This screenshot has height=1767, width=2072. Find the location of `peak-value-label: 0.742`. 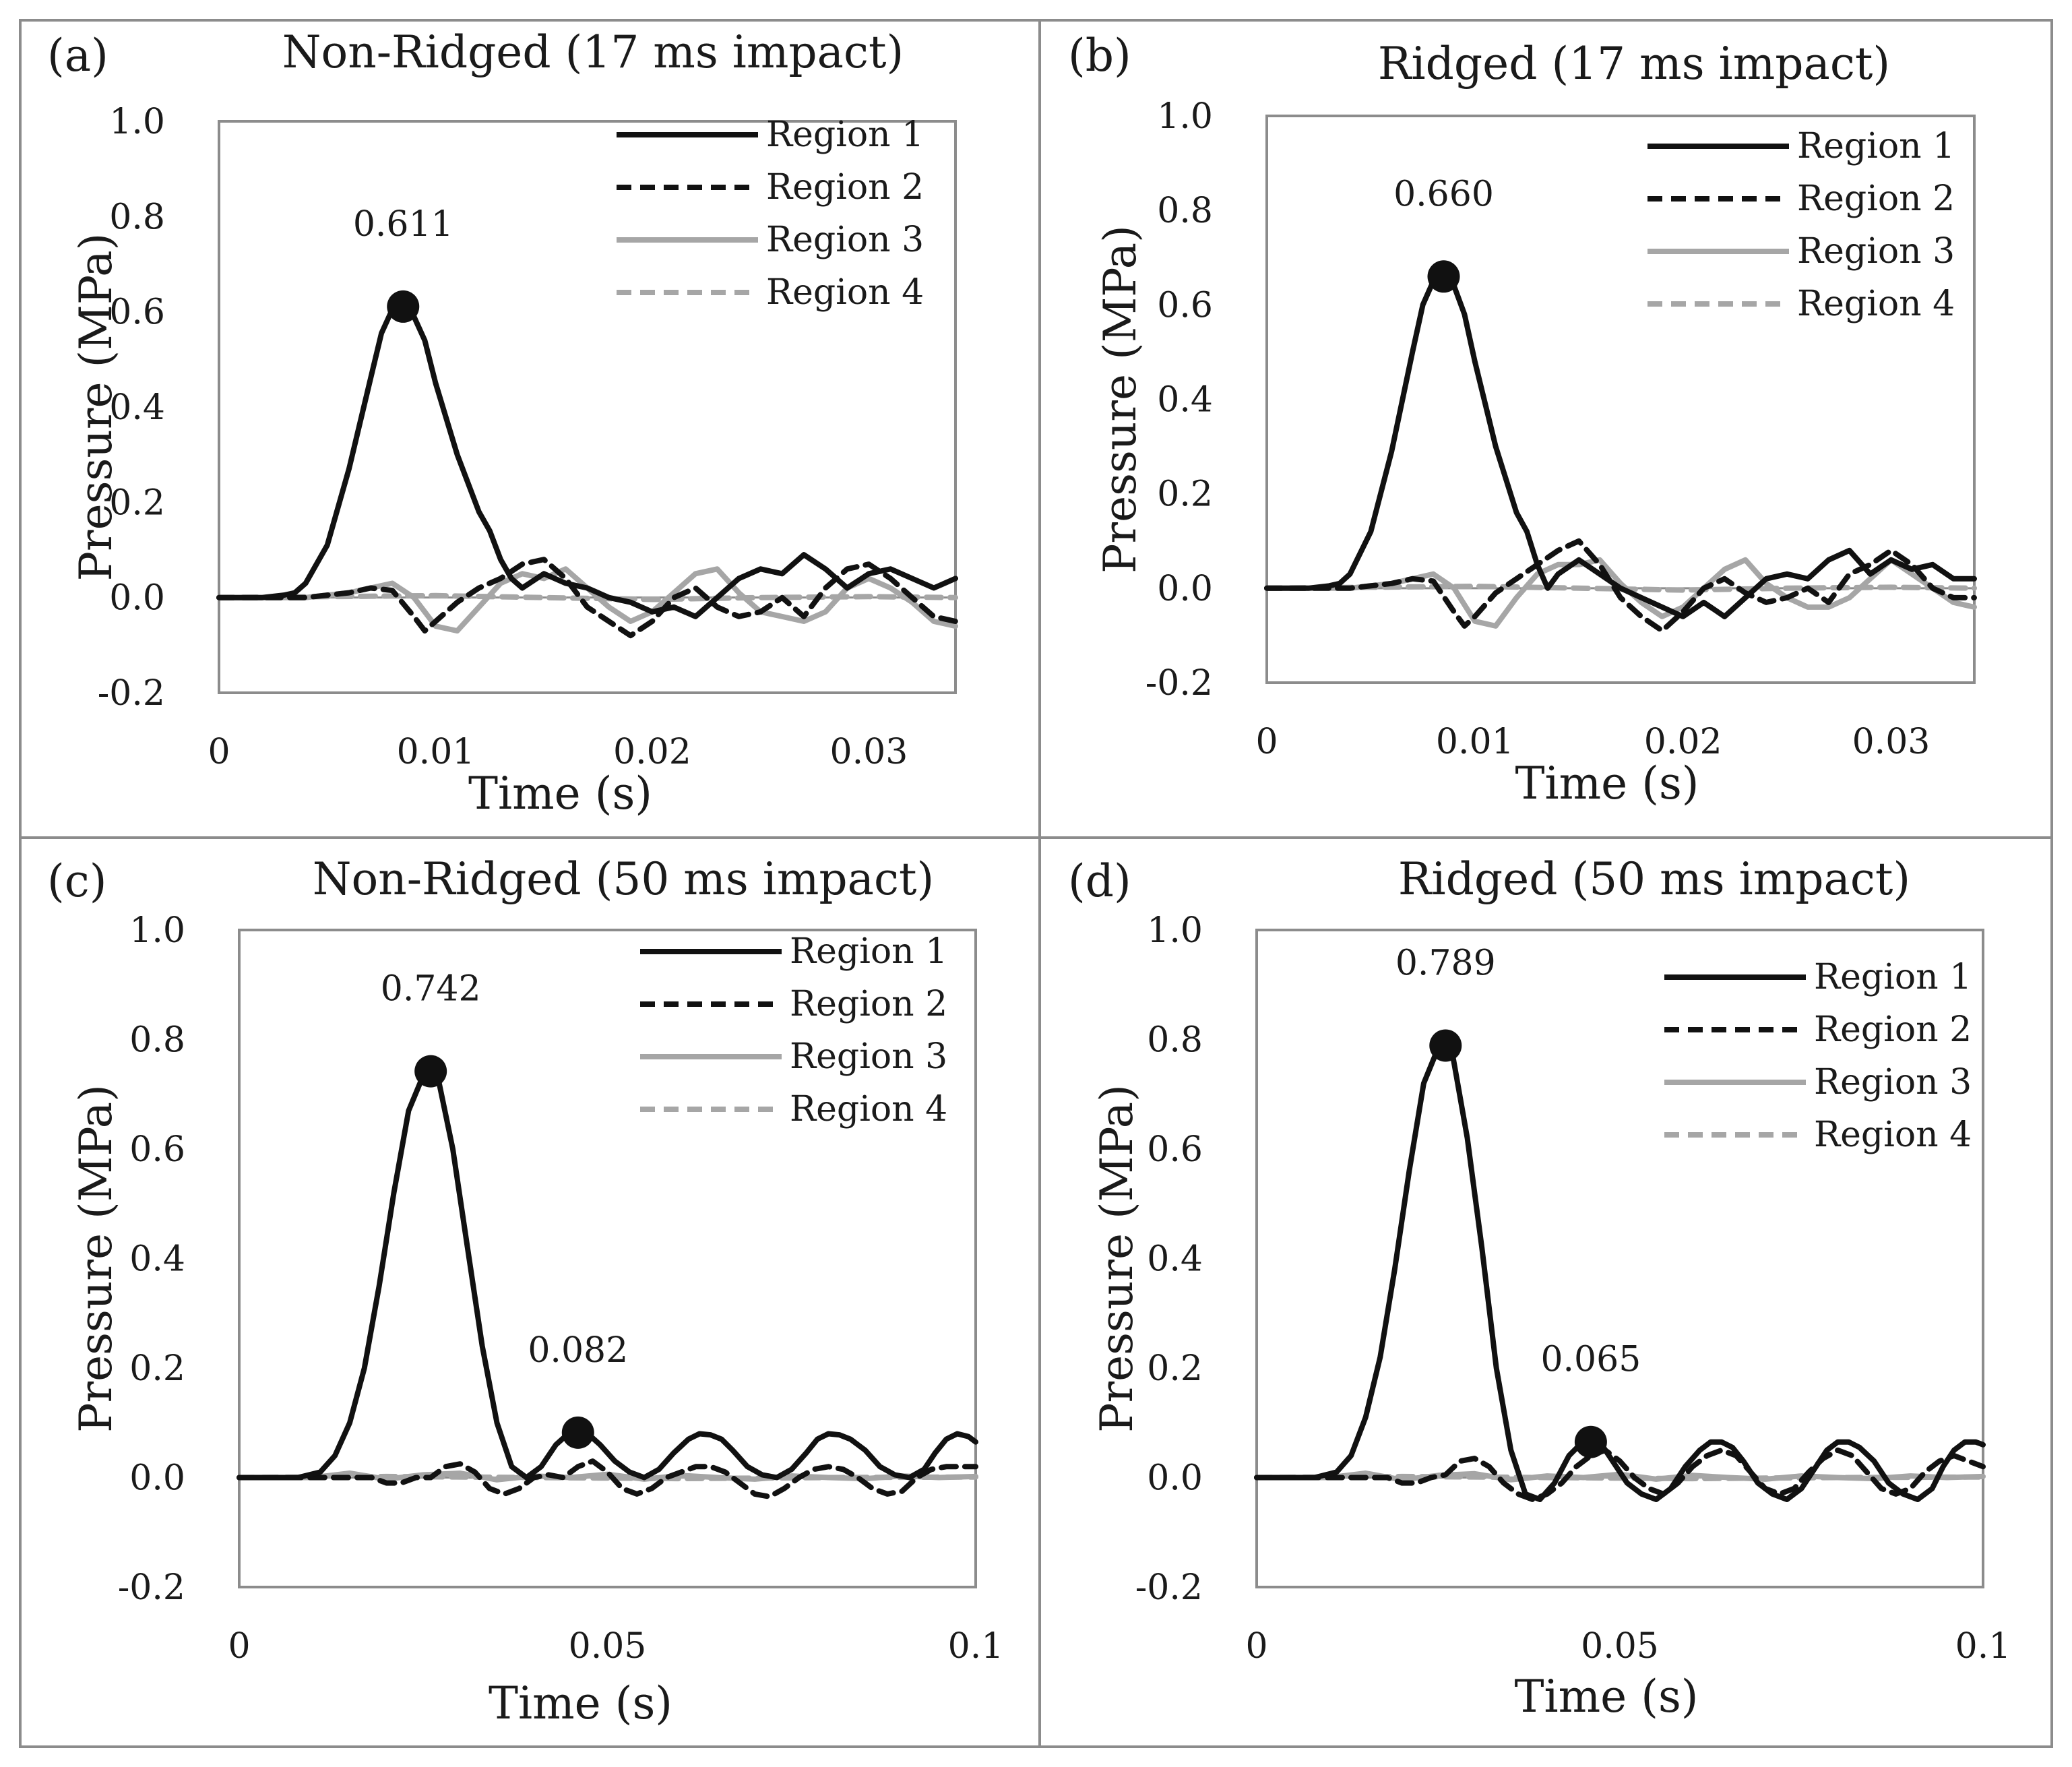

peak-value-label: 0.742 is located at coordinates (431, 989).